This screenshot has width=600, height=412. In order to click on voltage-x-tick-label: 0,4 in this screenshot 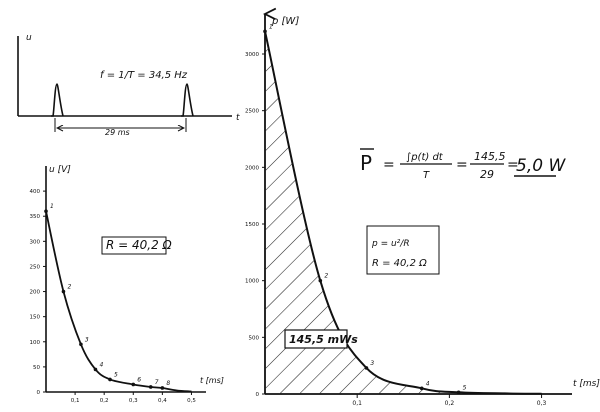, I will do `click(162, 401)`.